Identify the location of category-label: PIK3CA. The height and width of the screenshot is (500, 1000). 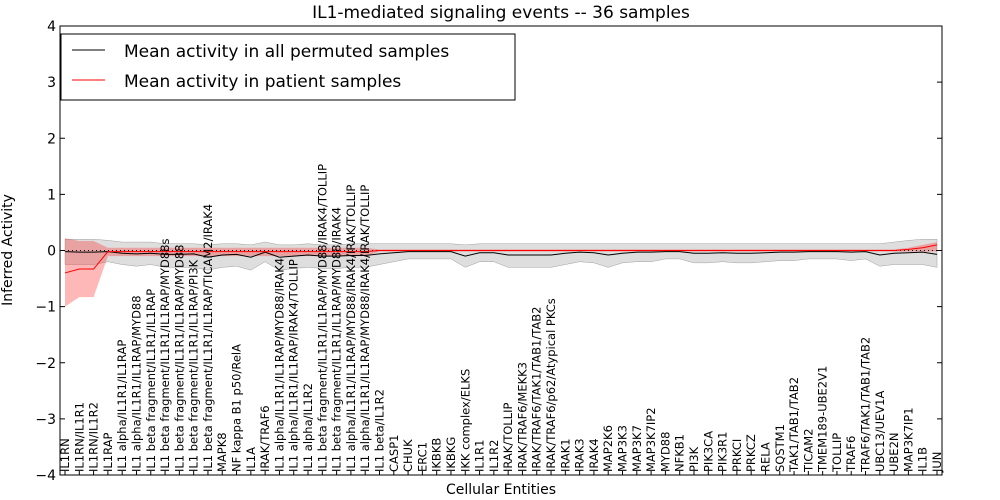
(708, 451).